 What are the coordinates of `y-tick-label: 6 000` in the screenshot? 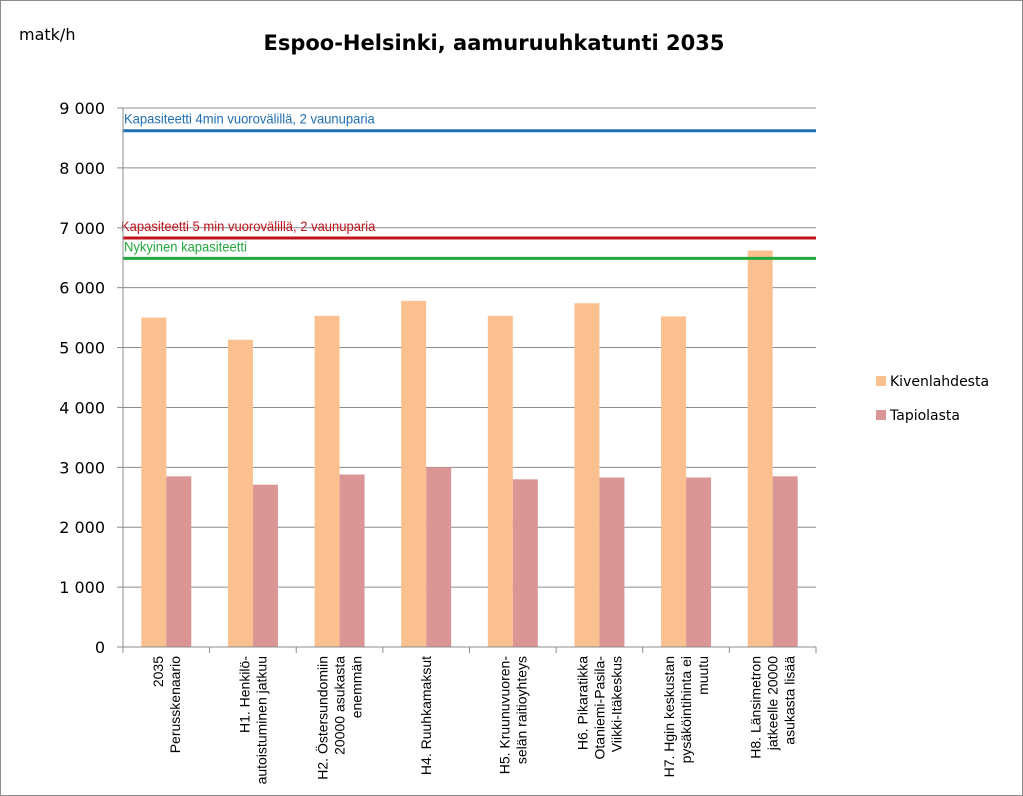 It's located at (82, 288).